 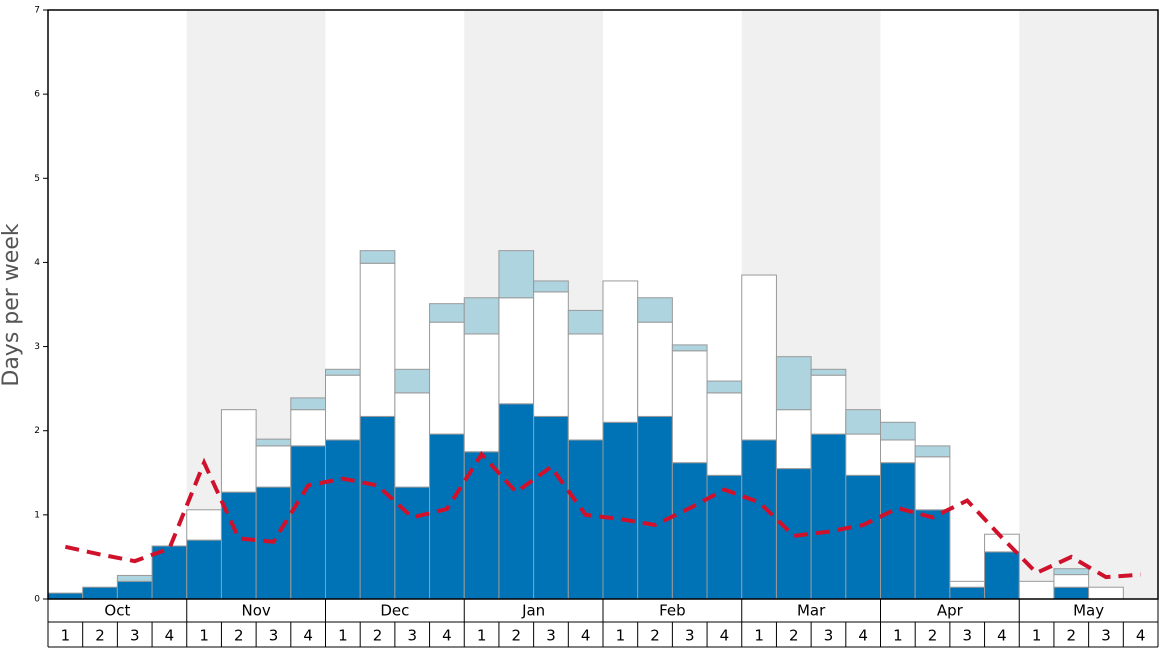 I want to click on y-tick-label: 0, so click(x=37, y=600).